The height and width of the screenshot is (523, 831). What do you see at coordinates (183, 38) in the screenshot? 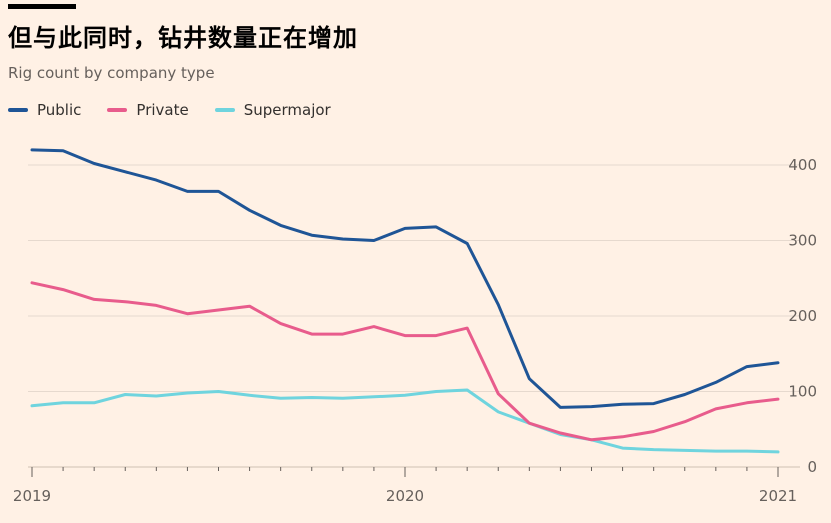
I see `chart-title: 但与此同时，钻井数量正在增加` at bounding box center [183, 38].